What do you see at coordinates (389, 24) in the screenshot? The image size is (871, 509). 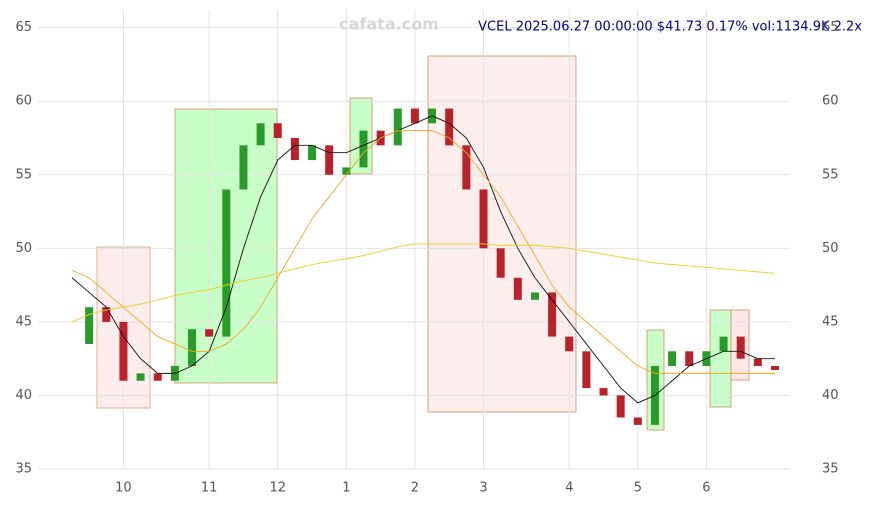 I see `watermark: cafata.com` at bounding box center [389, 24].